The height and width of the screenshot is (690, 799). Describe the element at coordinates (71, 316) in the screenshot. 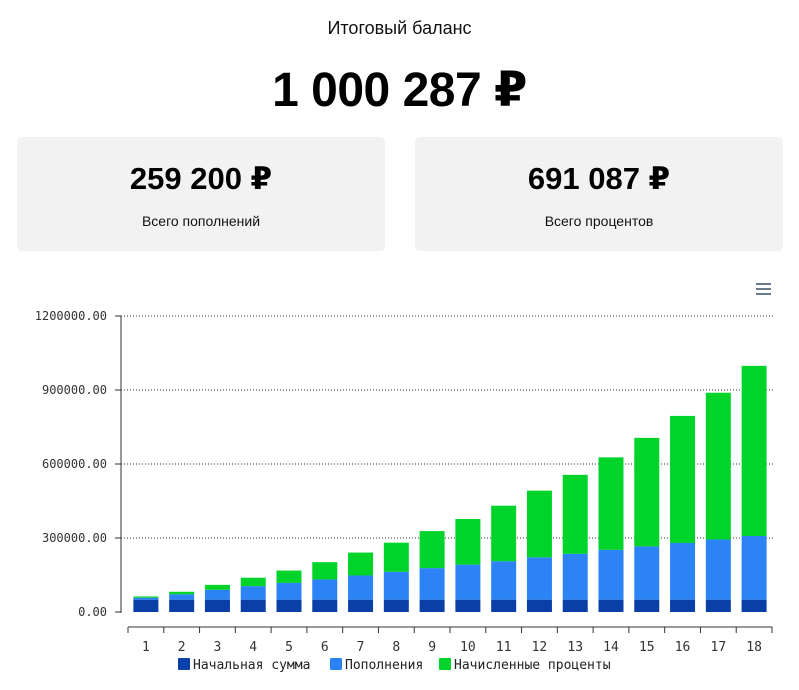

I see `y-tick-label: 1200000.00` at that location.